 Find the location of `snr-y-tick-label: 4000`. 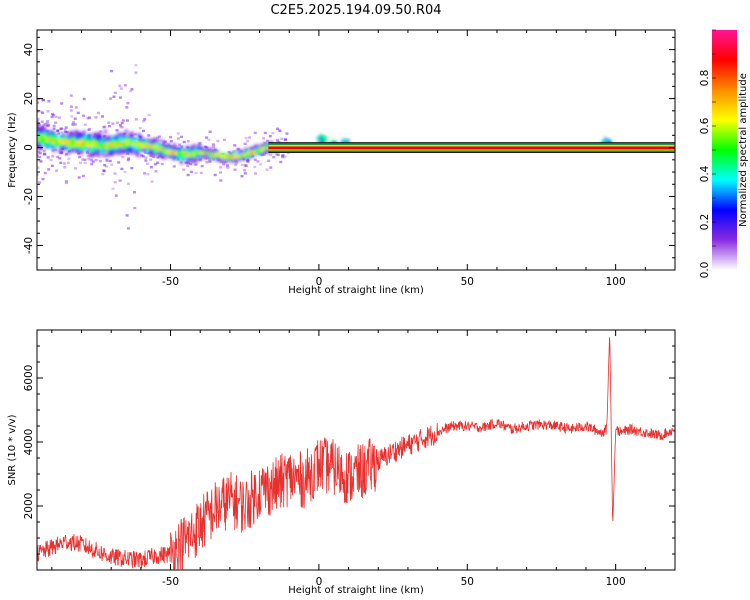

snr-y-tick-label: 4000 is located at coordinates (29, 442).